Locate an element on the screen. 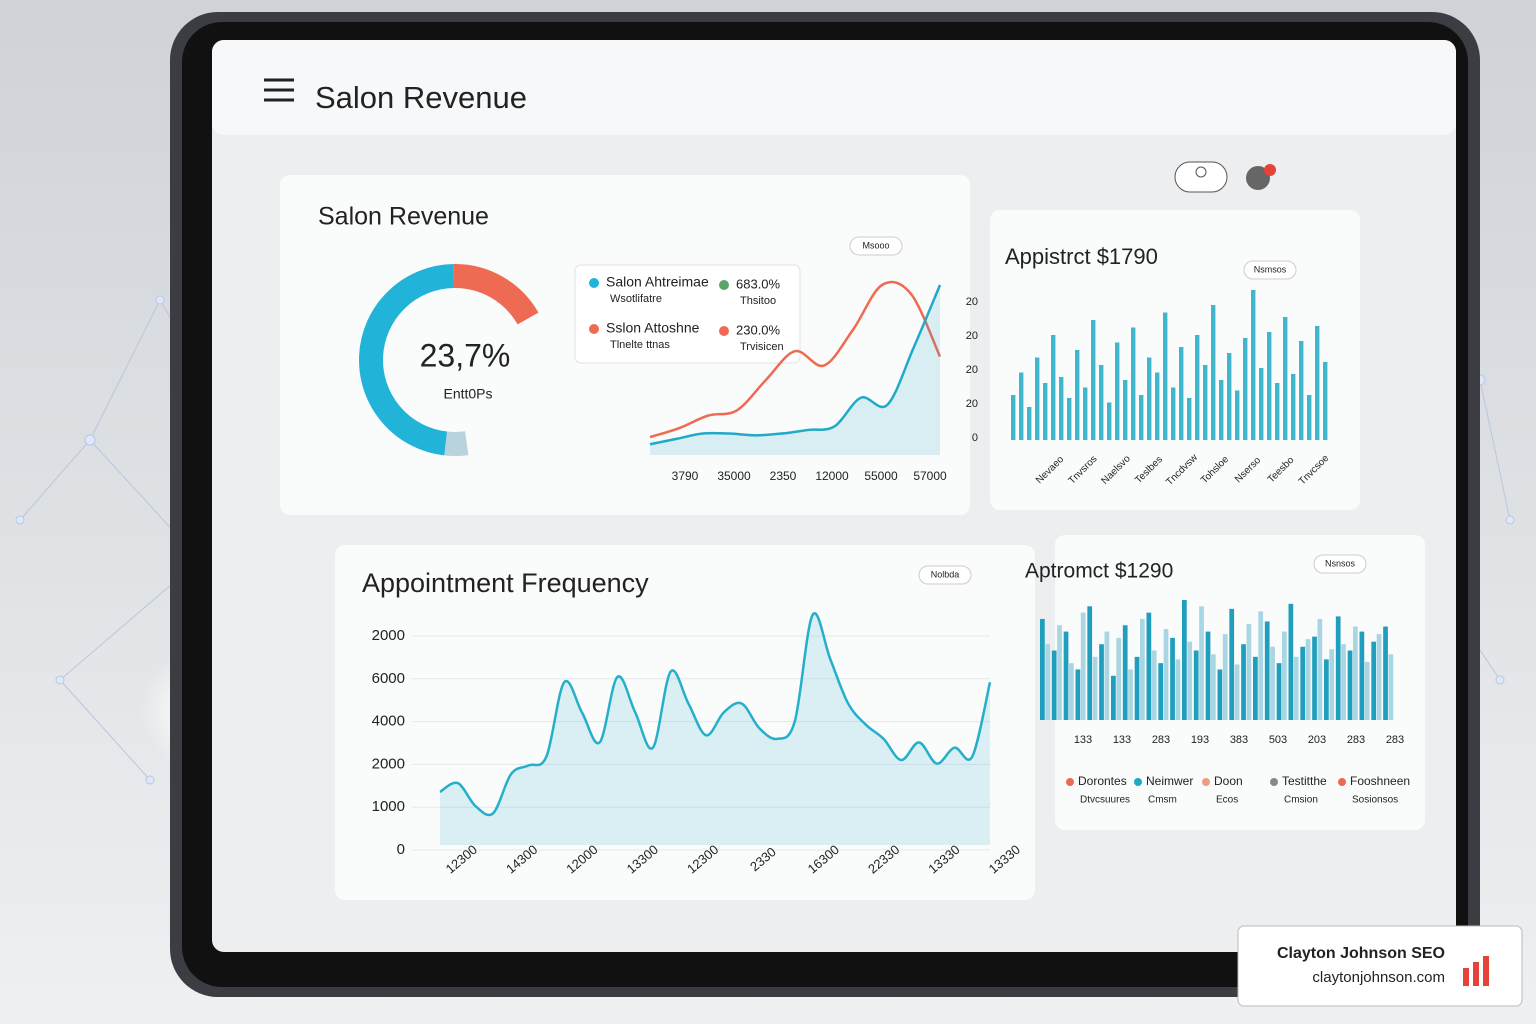 The image size is (1536, 1029). x-label: 193 is located at coordinates (1200, 740).